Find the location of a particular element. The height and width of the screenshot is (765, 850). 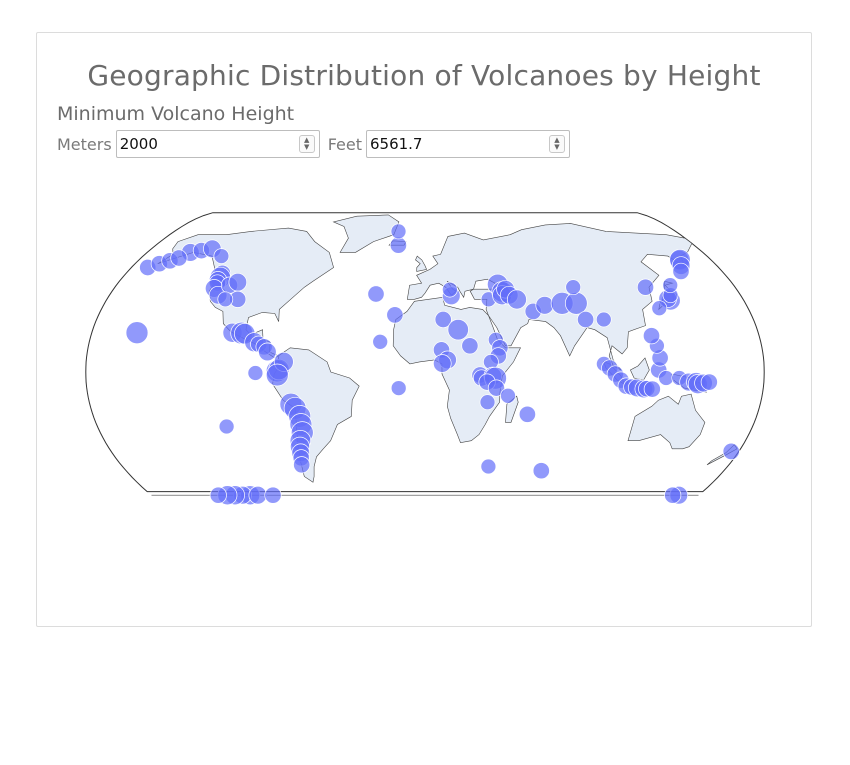

feet-field: ▲ ▼ is located at coordinates (467, 144).